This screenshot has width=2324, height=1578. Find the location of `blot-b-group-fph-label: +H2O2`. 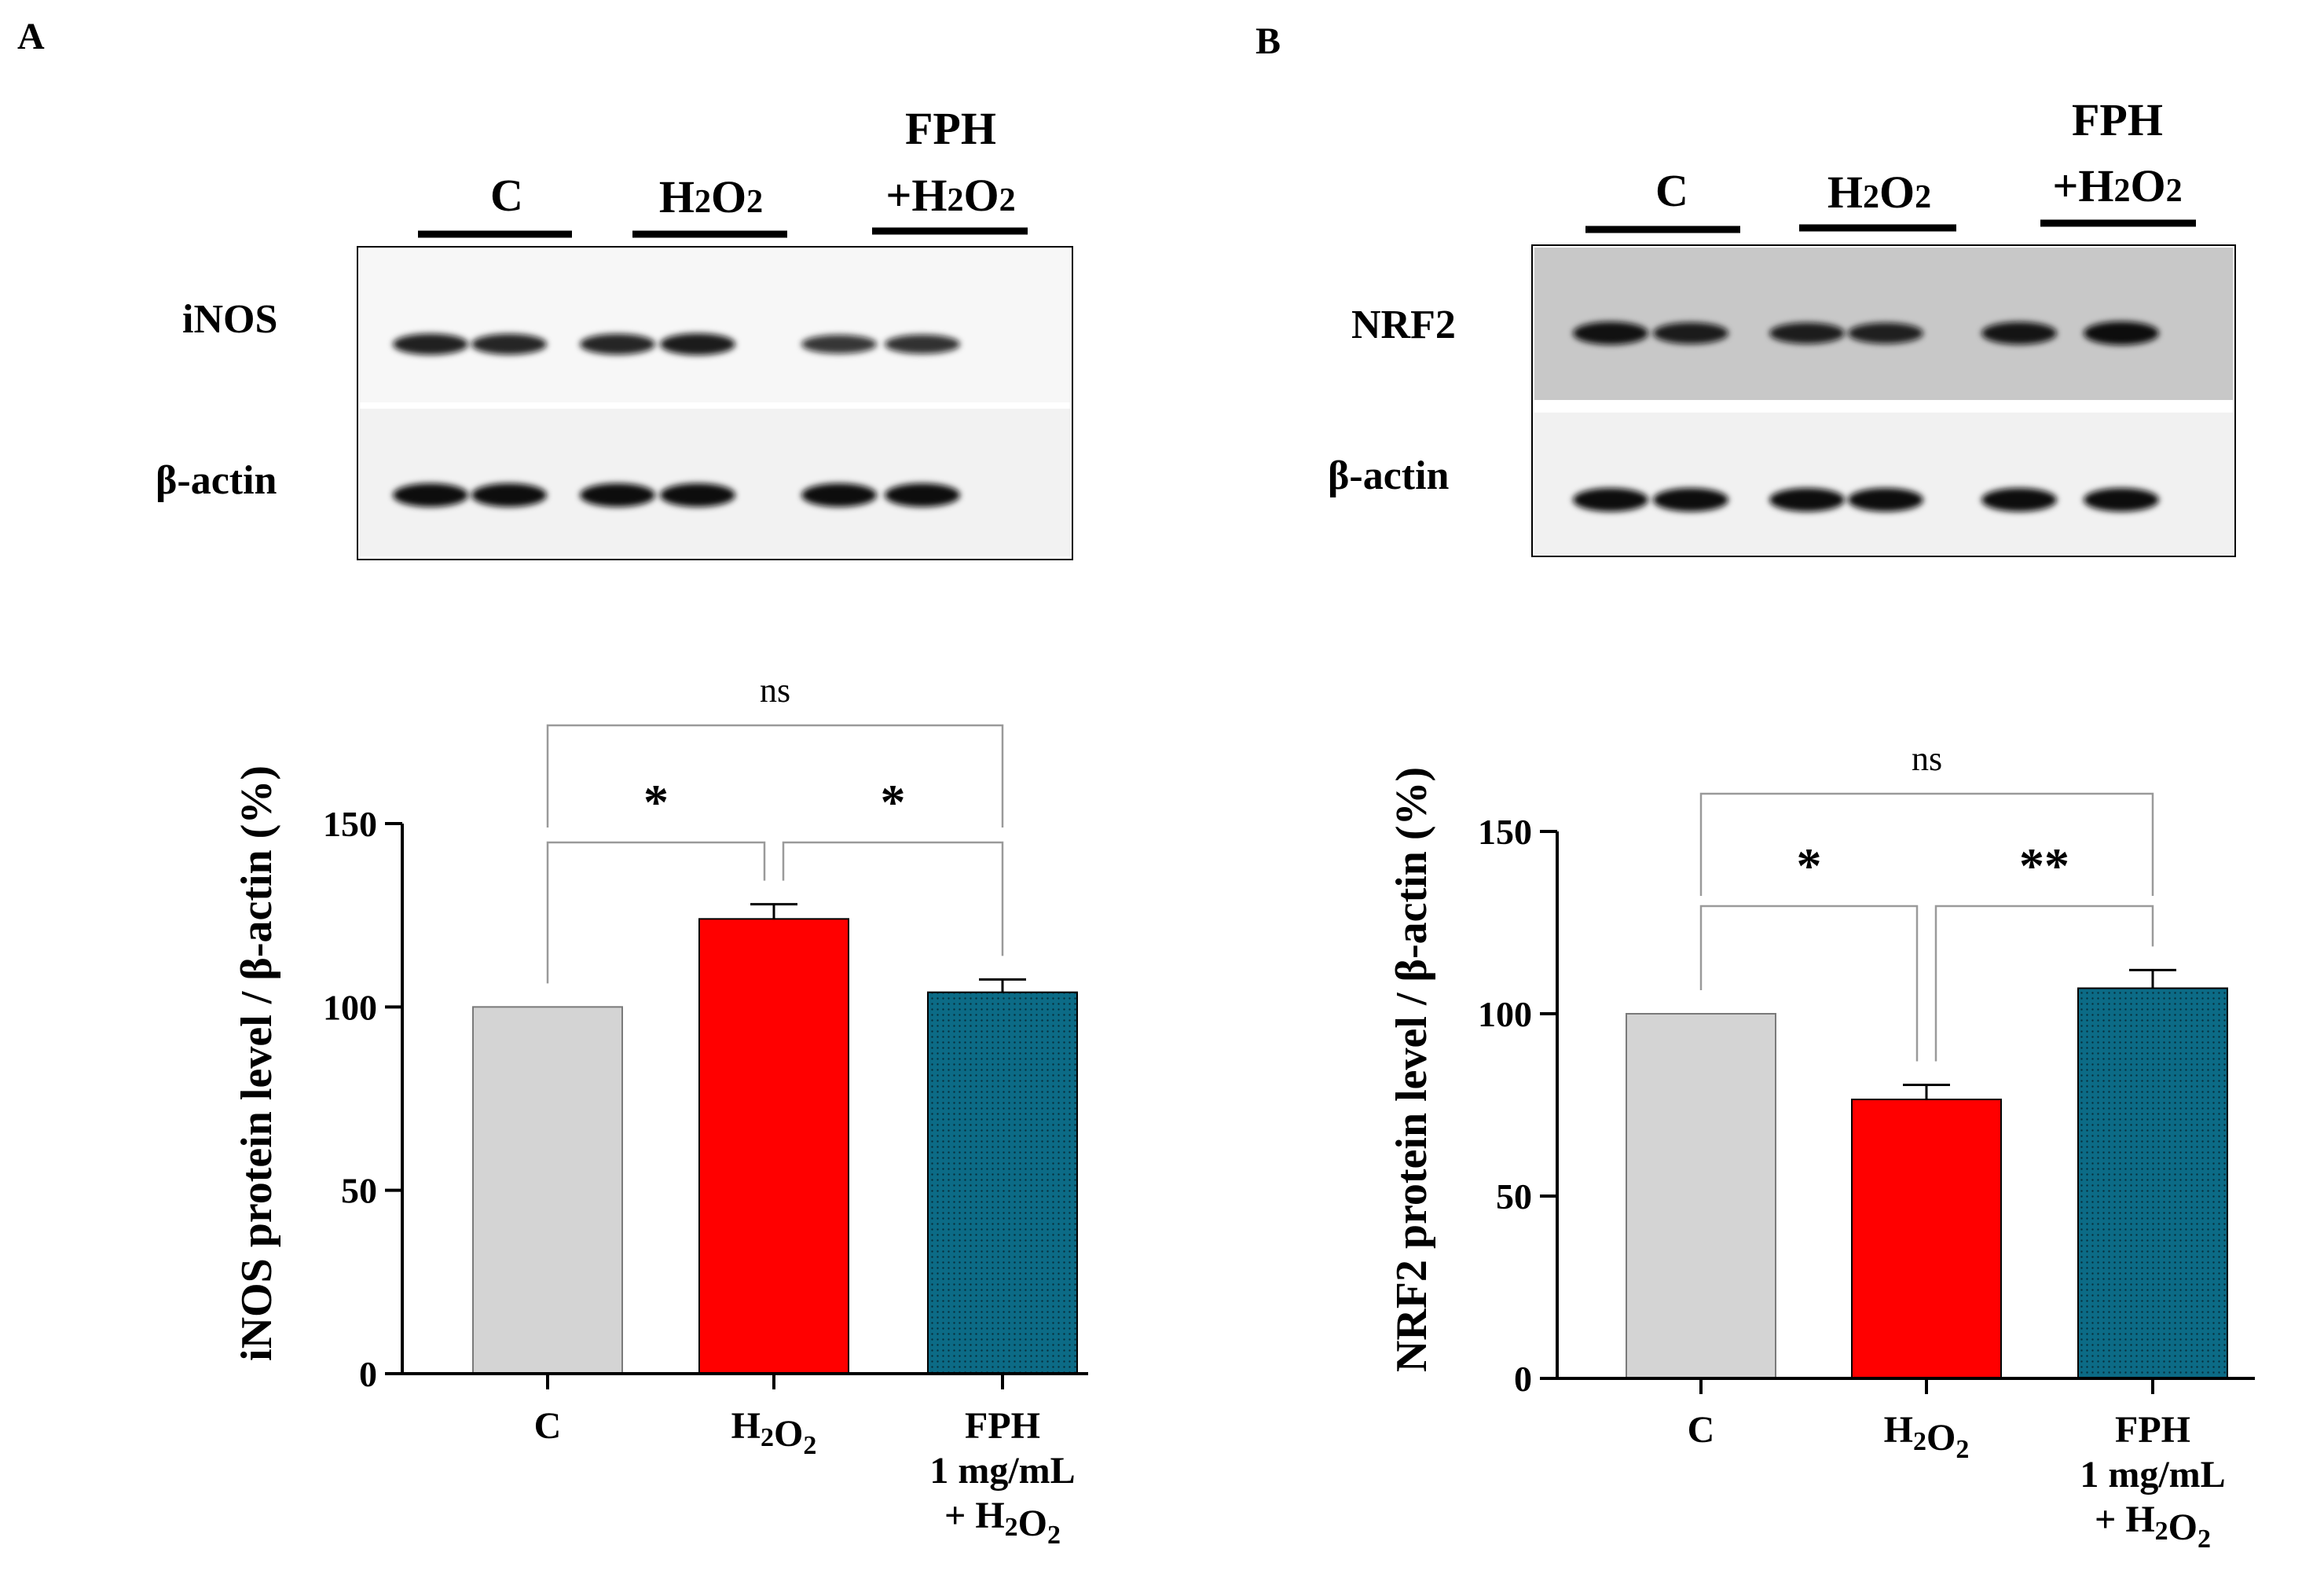

blot-b-group-fph-label: +H2O2 is located at coordinates (2117, 185).